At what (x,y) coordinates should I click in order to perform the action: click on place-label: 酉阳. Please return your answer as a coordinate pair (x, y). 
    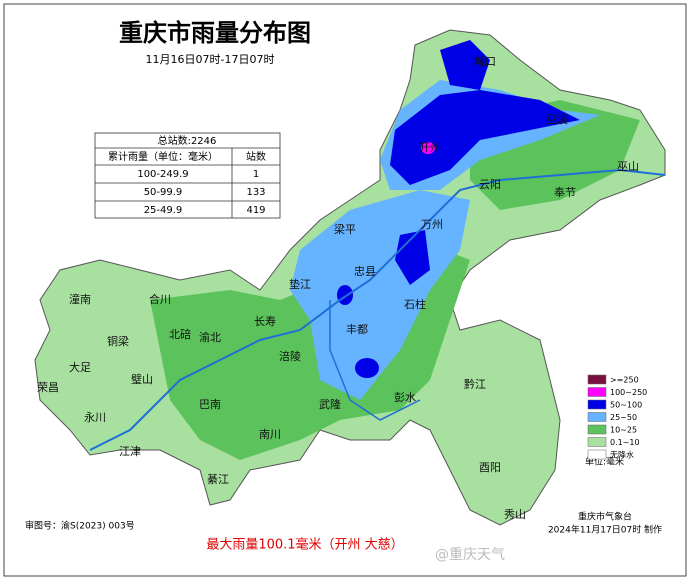
    Looking at the image, I should click on (490, 467).